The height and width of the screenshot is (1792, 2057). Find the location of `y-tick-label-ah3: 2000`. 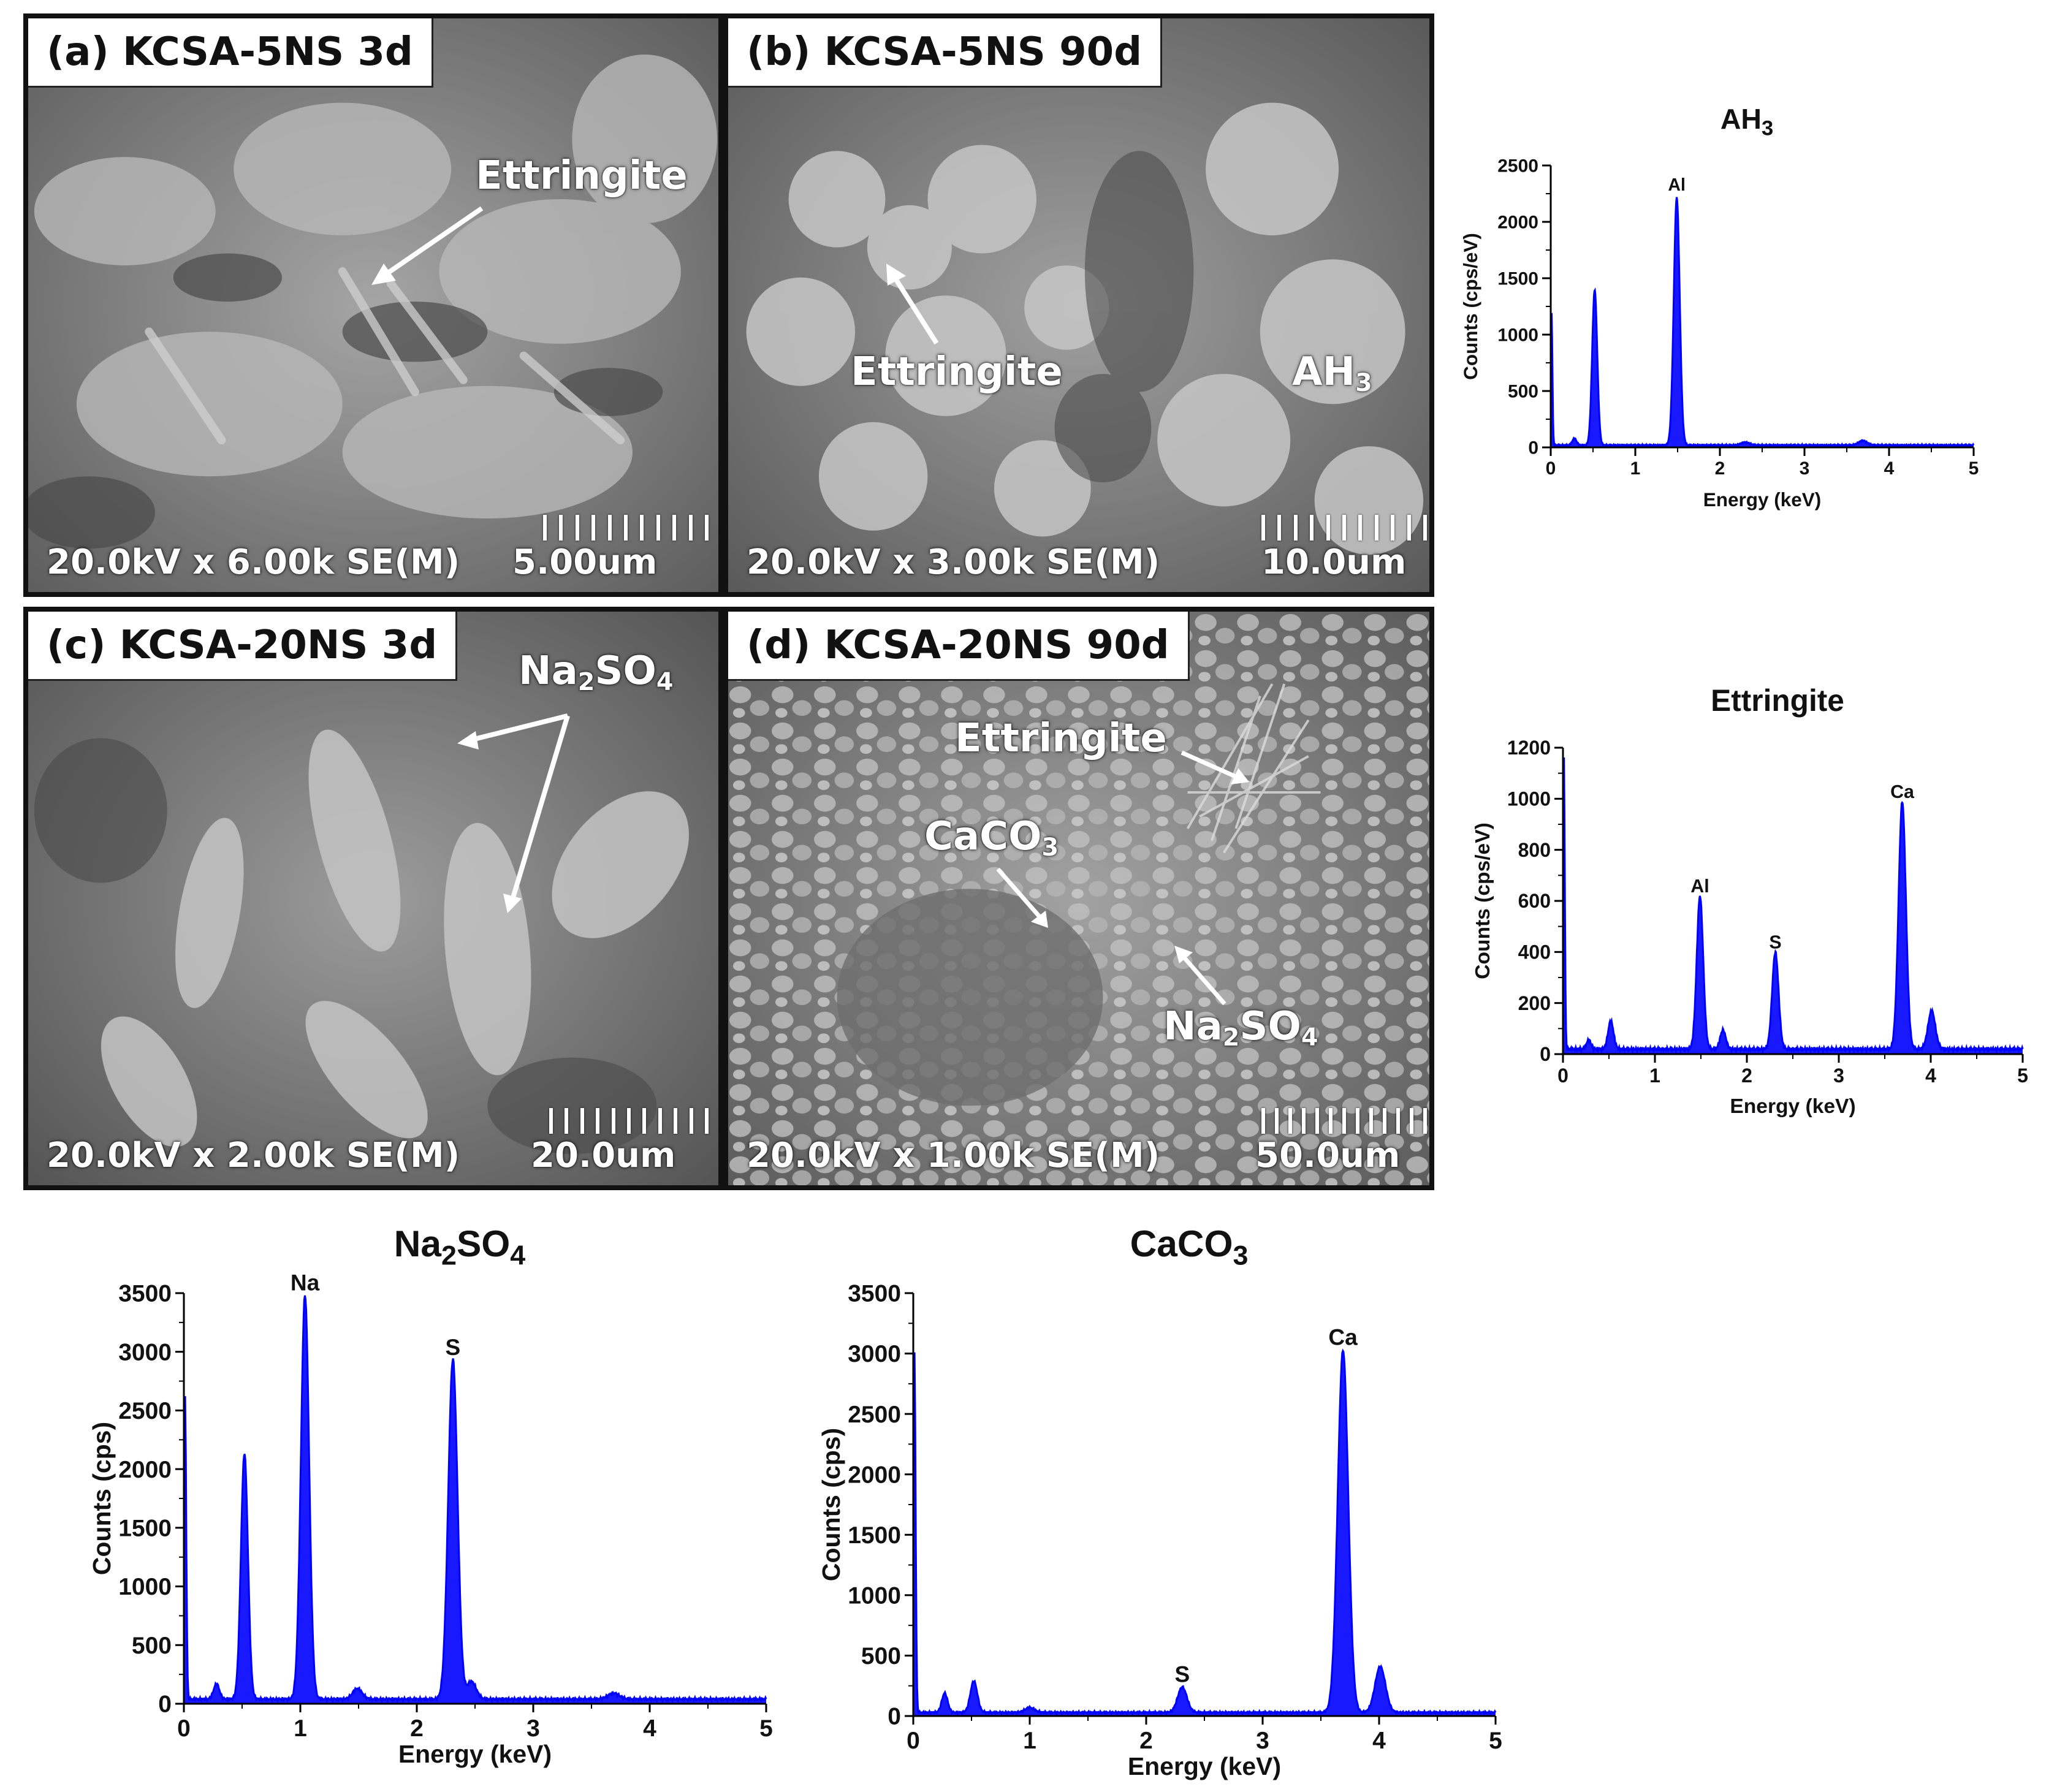

y-tick-label-ah3: 2000 is located at coordinates (1517, 223).